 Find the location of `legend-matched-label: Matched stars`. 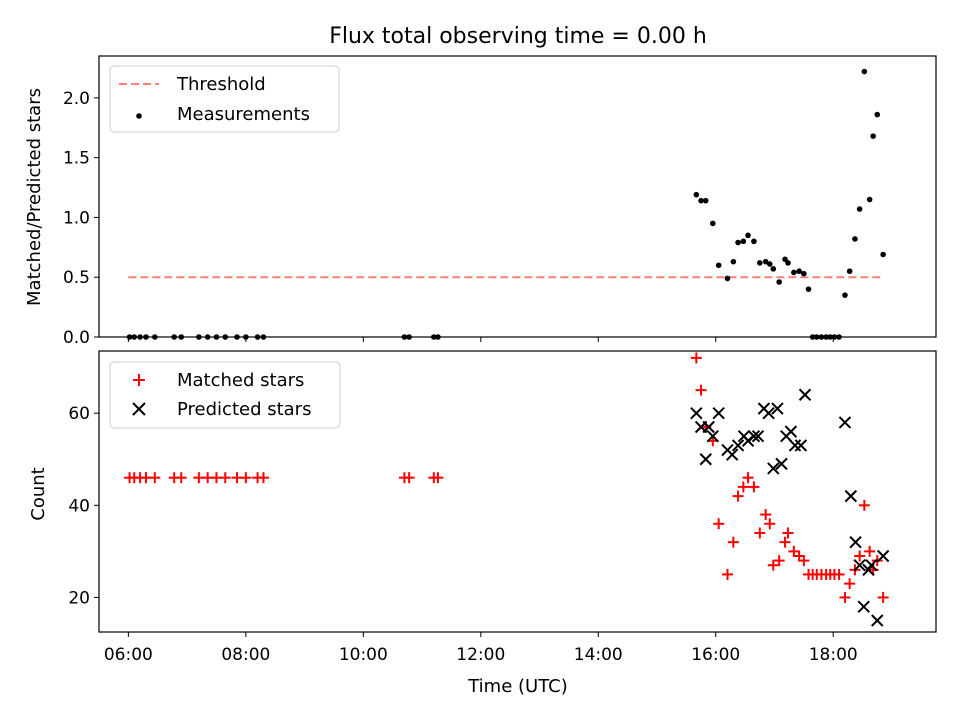

legend-matched-label: Matched stars is located at coordinates (240, 380).